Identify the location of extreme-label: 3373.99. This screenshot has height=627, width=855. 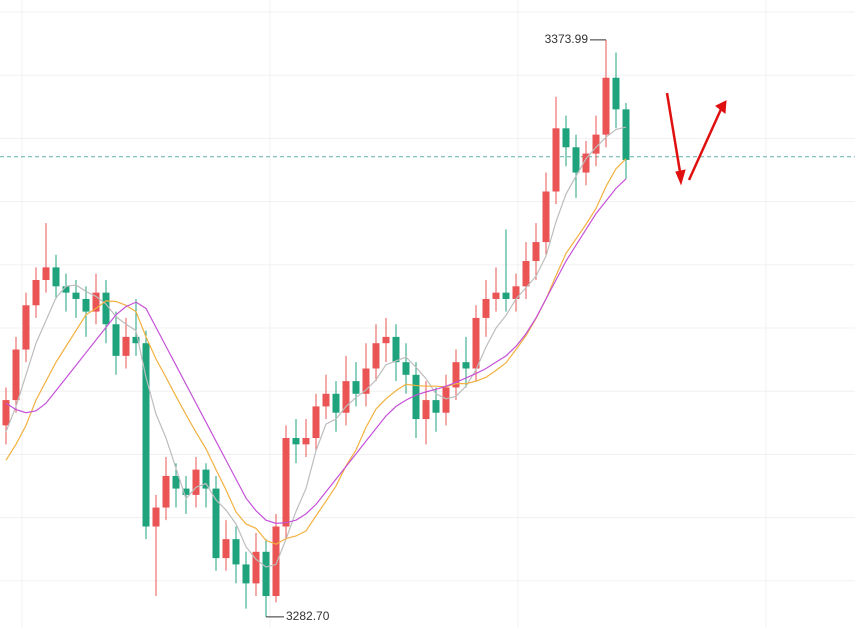
(567, 39).